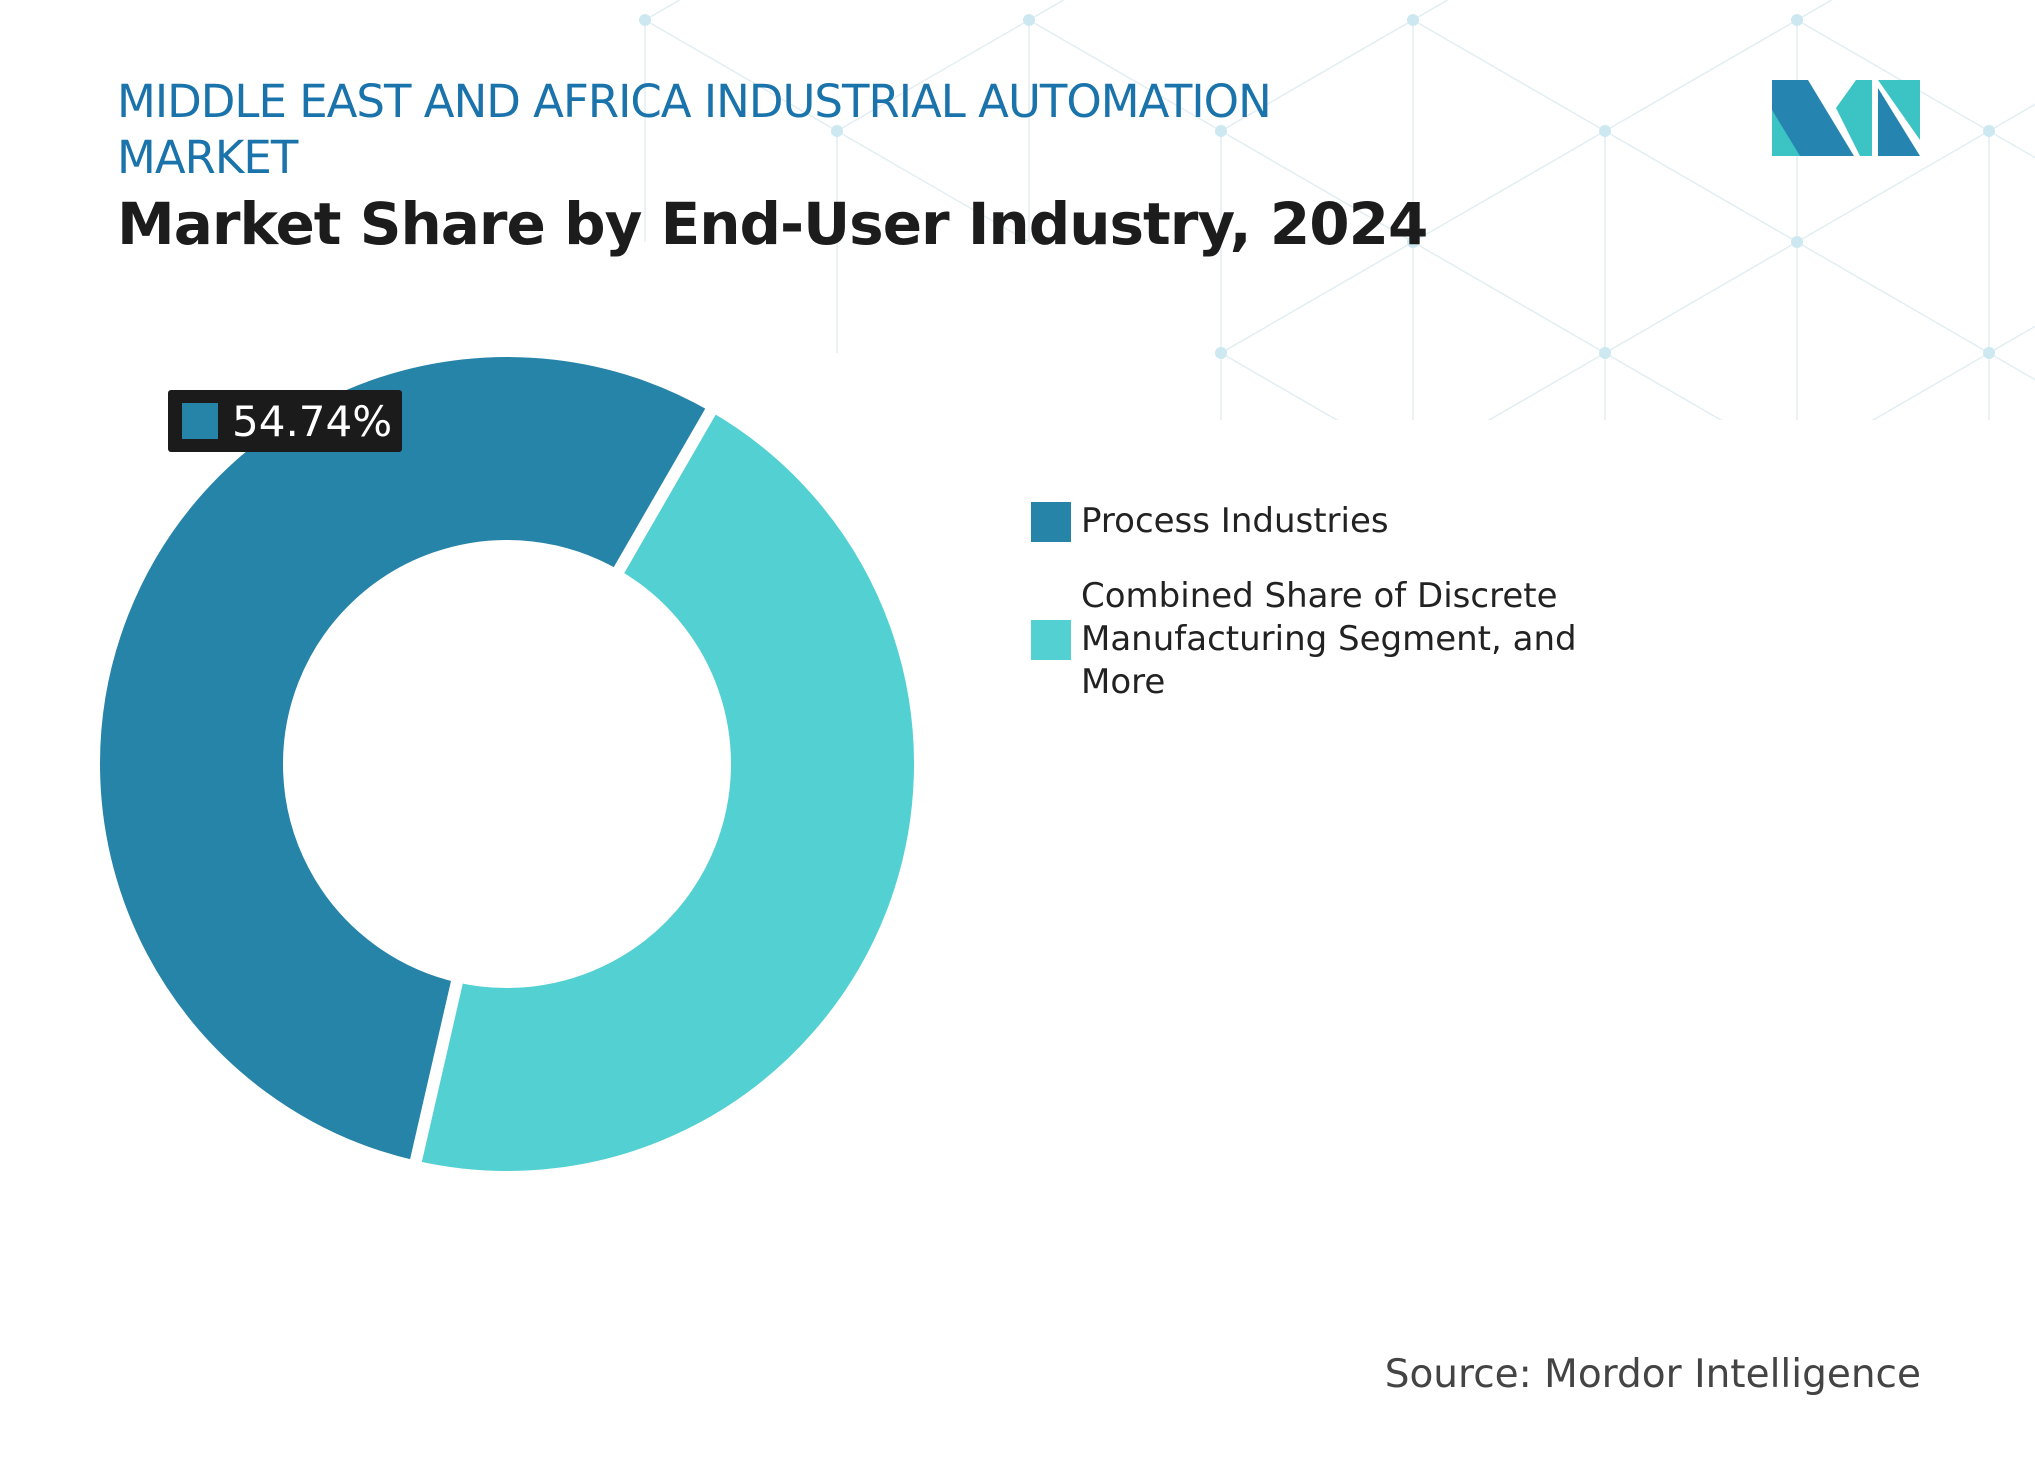 This screenshot has height=1480, width=2035. Describe the element at coordinates (1846, 118) in the screenshot. I see `mordor-logo` at that location.